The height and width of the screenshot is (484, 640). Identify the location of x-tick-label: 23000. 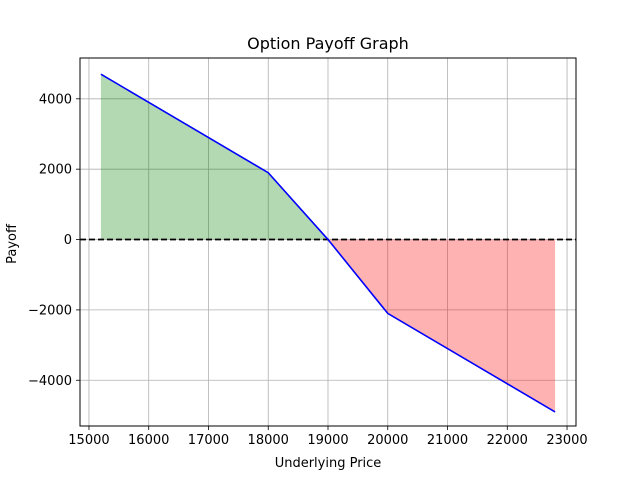
(566, 440).